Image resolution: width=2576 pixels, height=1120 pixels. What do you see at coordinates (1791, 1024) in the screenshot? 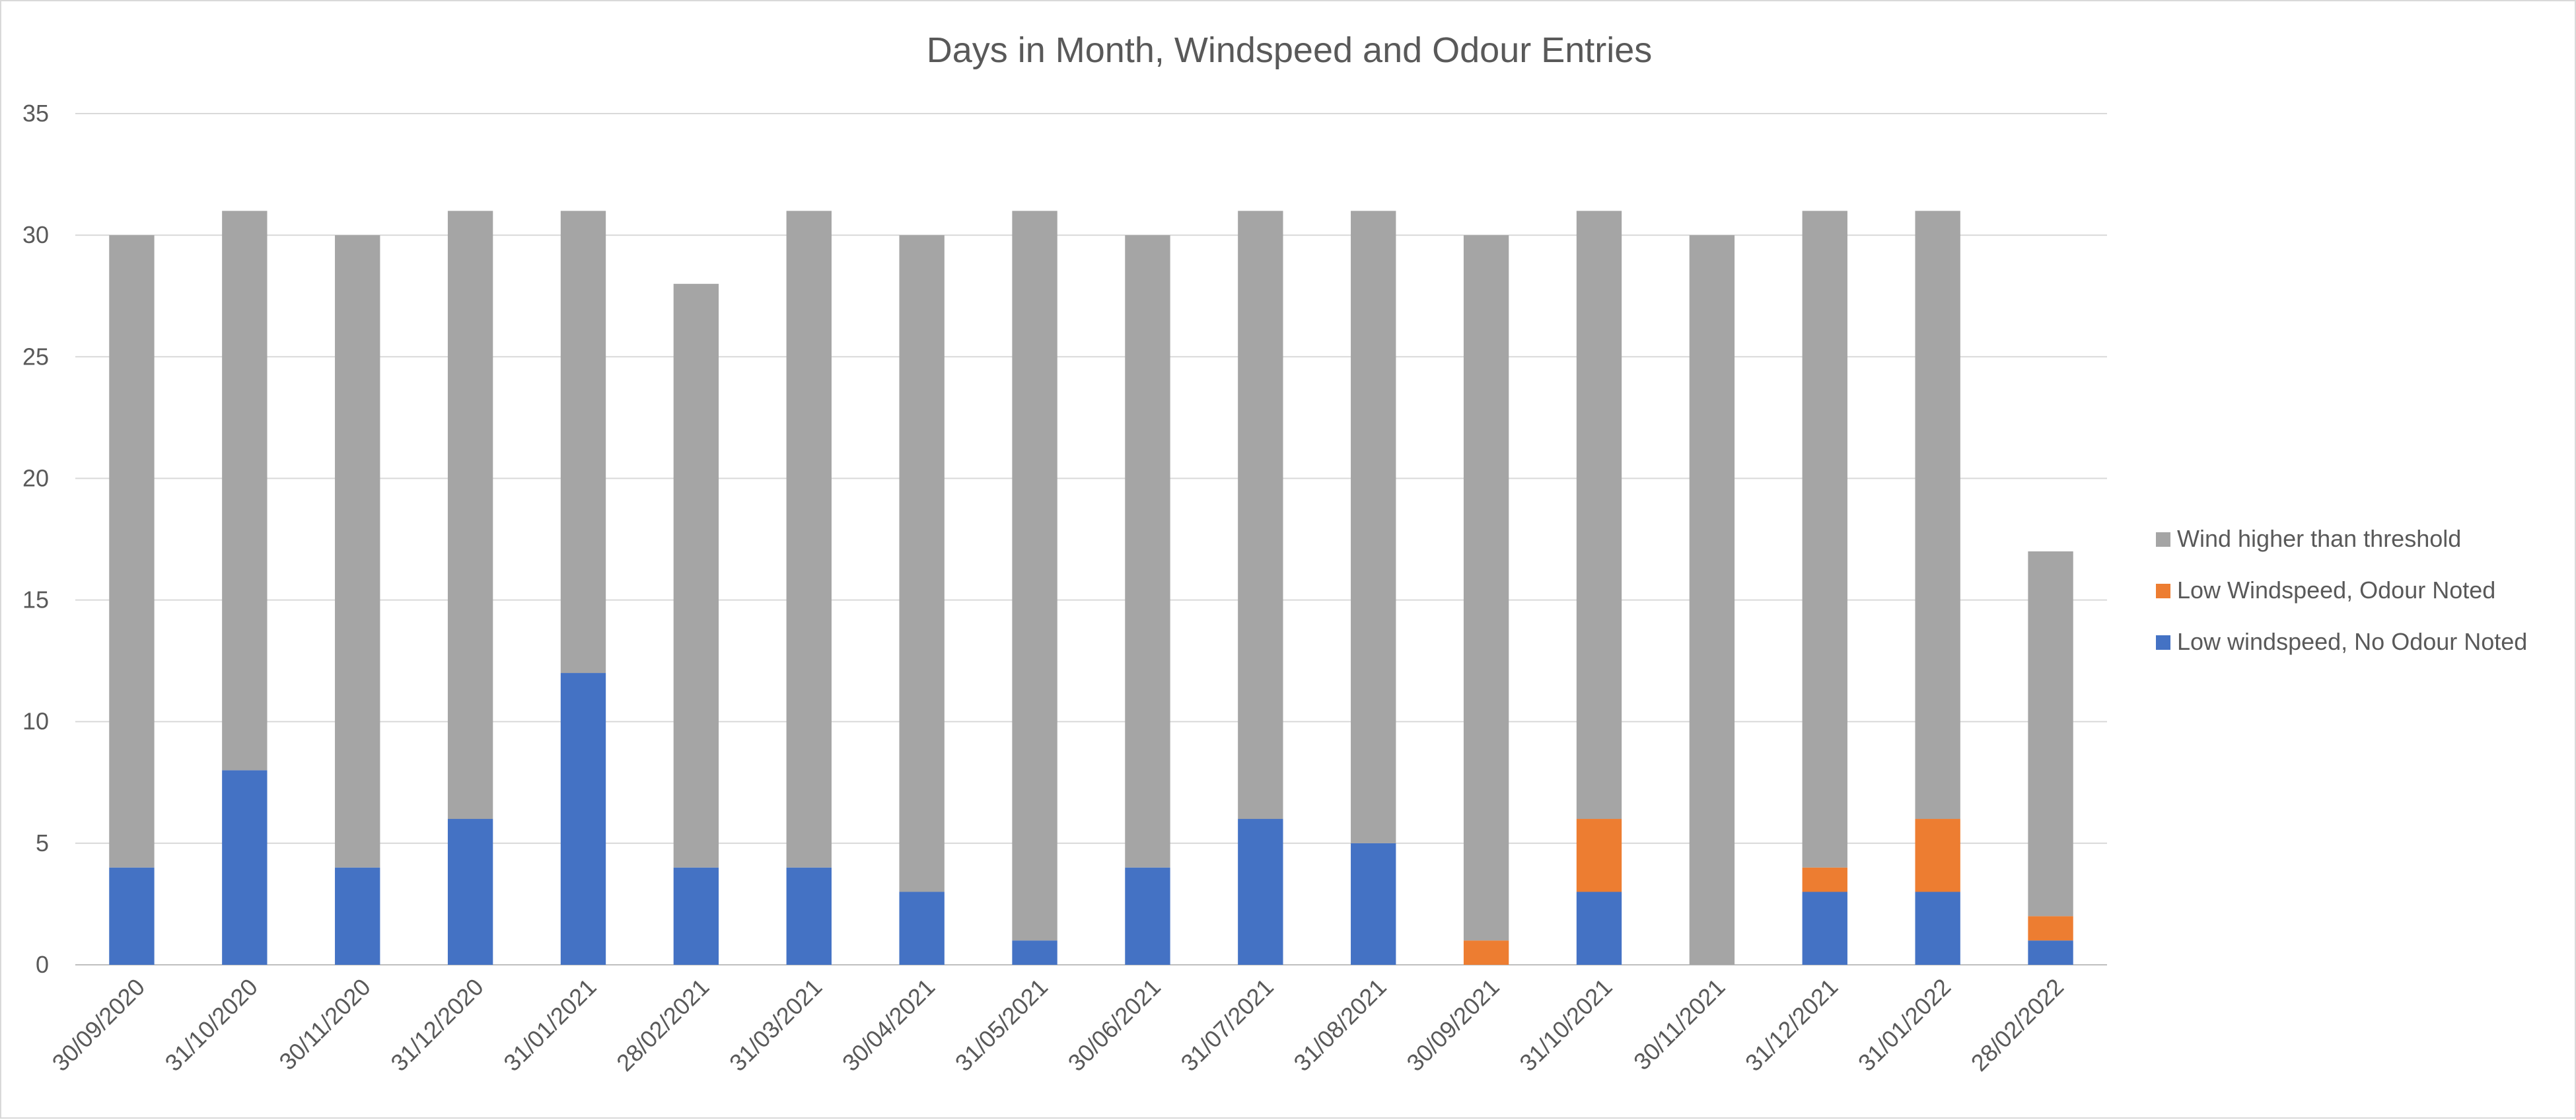
I see `x-tick-label: 31/12/2021` at bounding box center [1791, 1024].